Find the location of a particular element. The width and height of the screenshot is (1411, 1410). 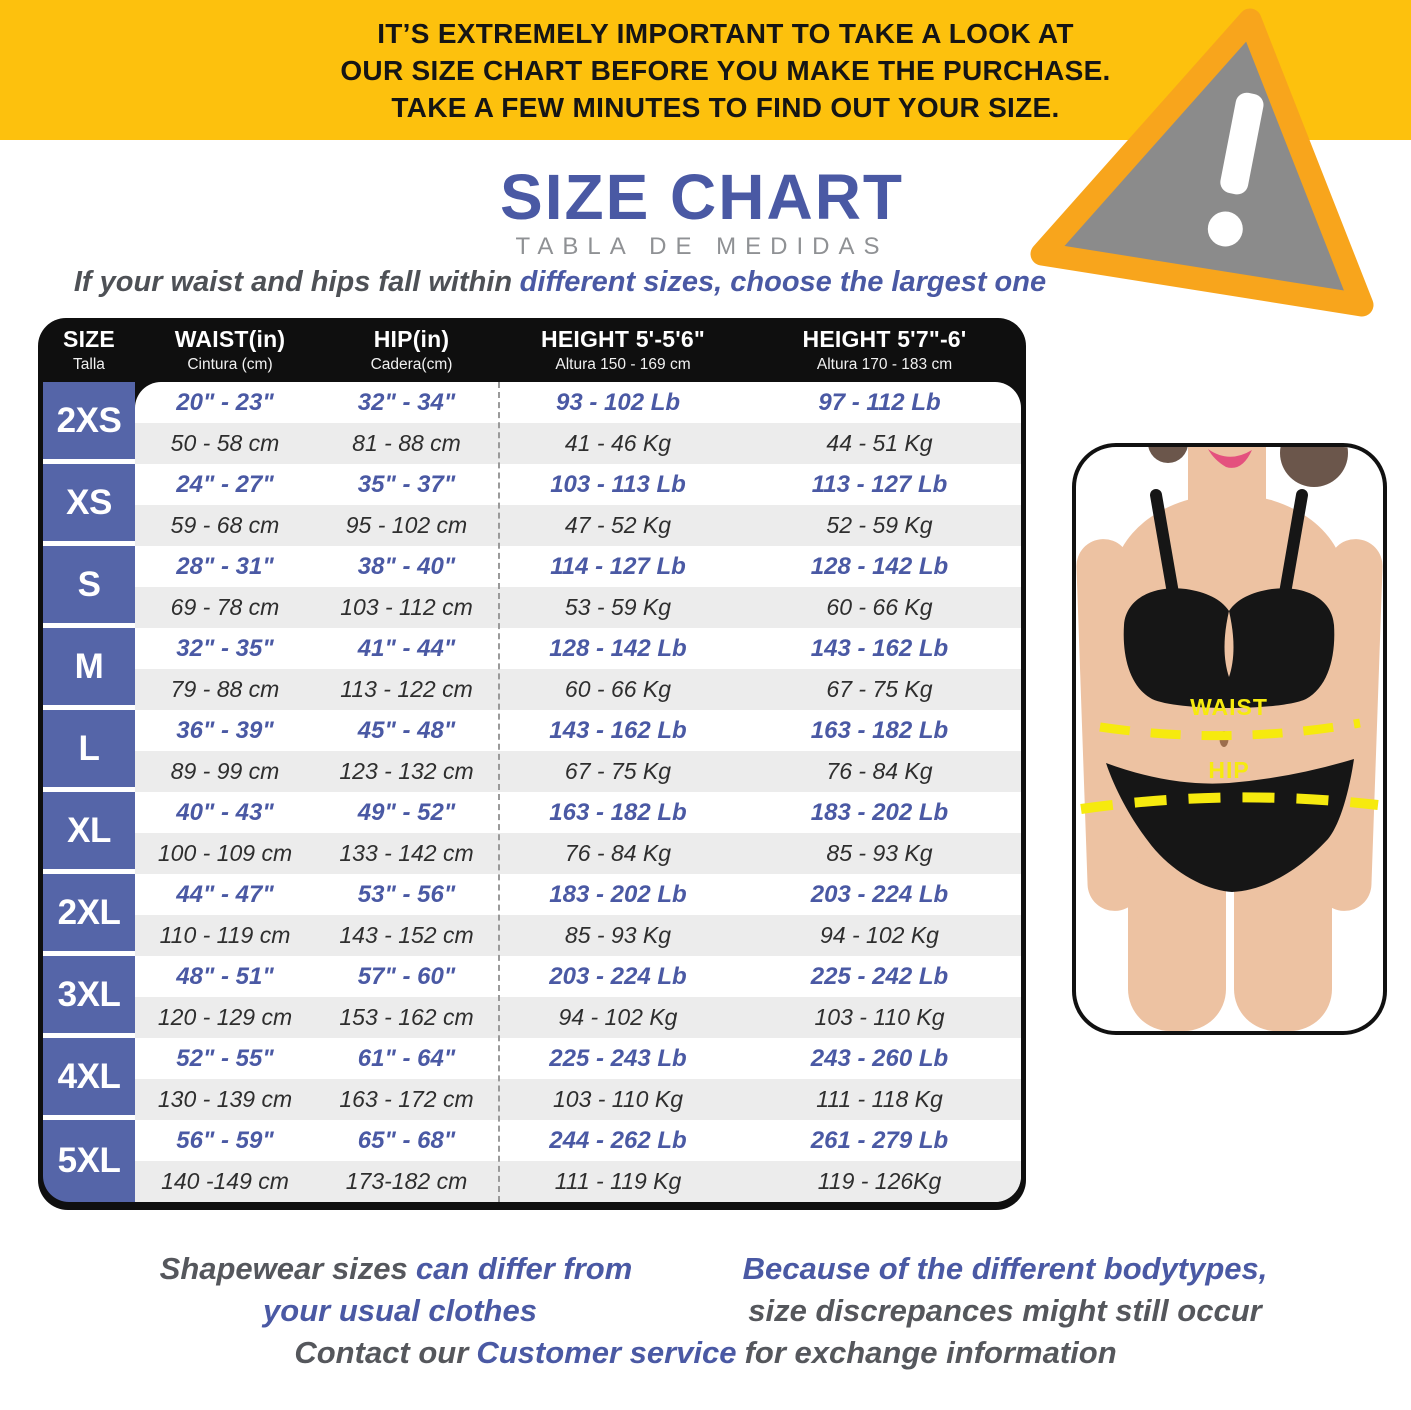

table-cell: 103 - 112 cm is located at coordinates (406, 607).